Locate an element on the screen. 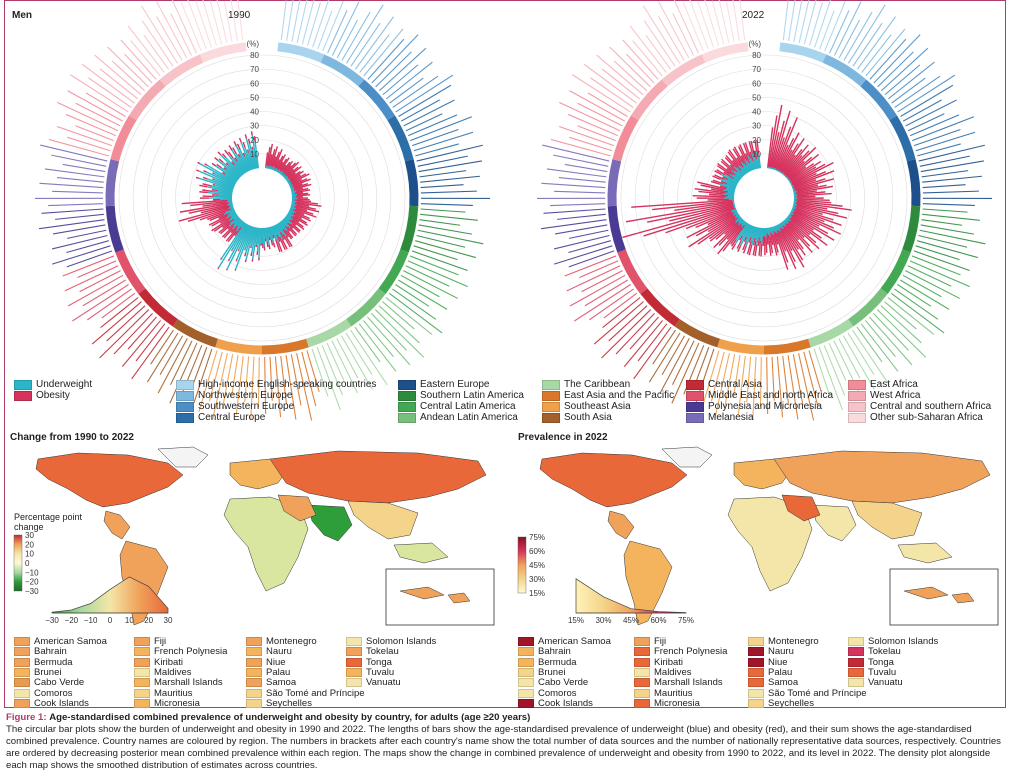 The width and height of the screenshot is (1013, 781). left-island-item: Niue is located at coordinates (266, 662).